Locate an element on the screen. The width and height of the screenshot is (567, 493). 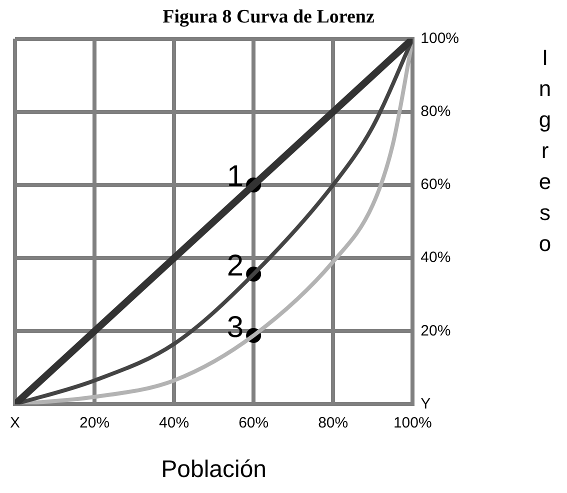
x-tick-label: 60% is located at coordinates (253, 423).